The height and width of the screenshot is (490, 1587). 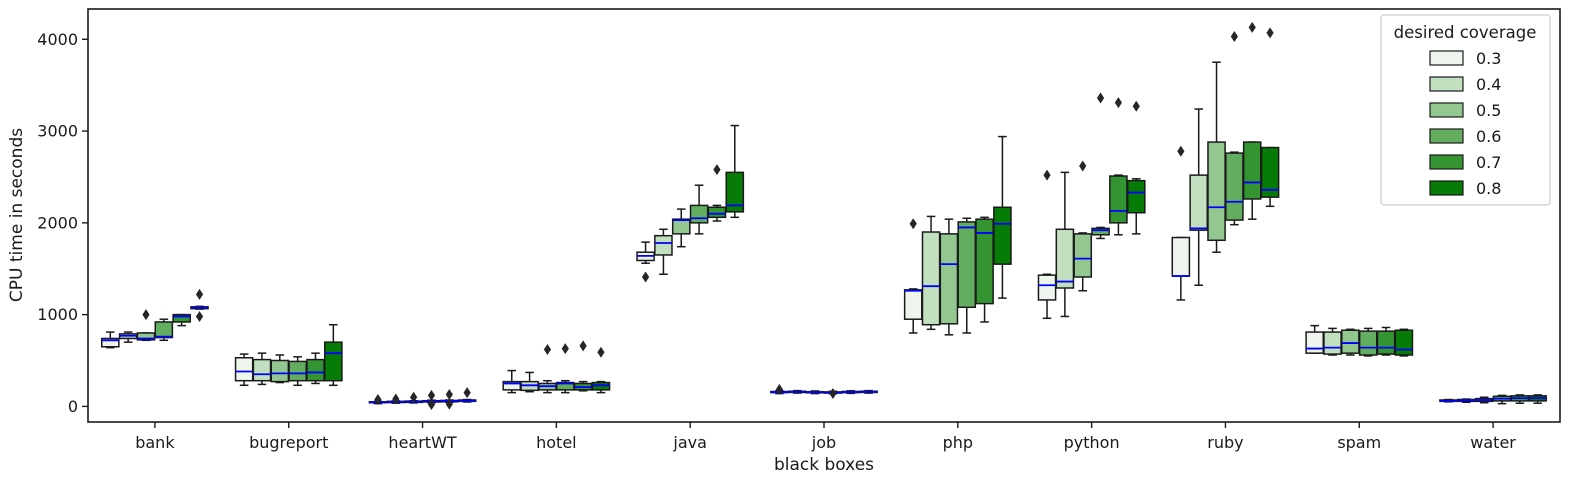 What do you see at coordinates (155, 442) in the screenshot?
I see `x-tick-label: bank` at bounding box center [155, 442].